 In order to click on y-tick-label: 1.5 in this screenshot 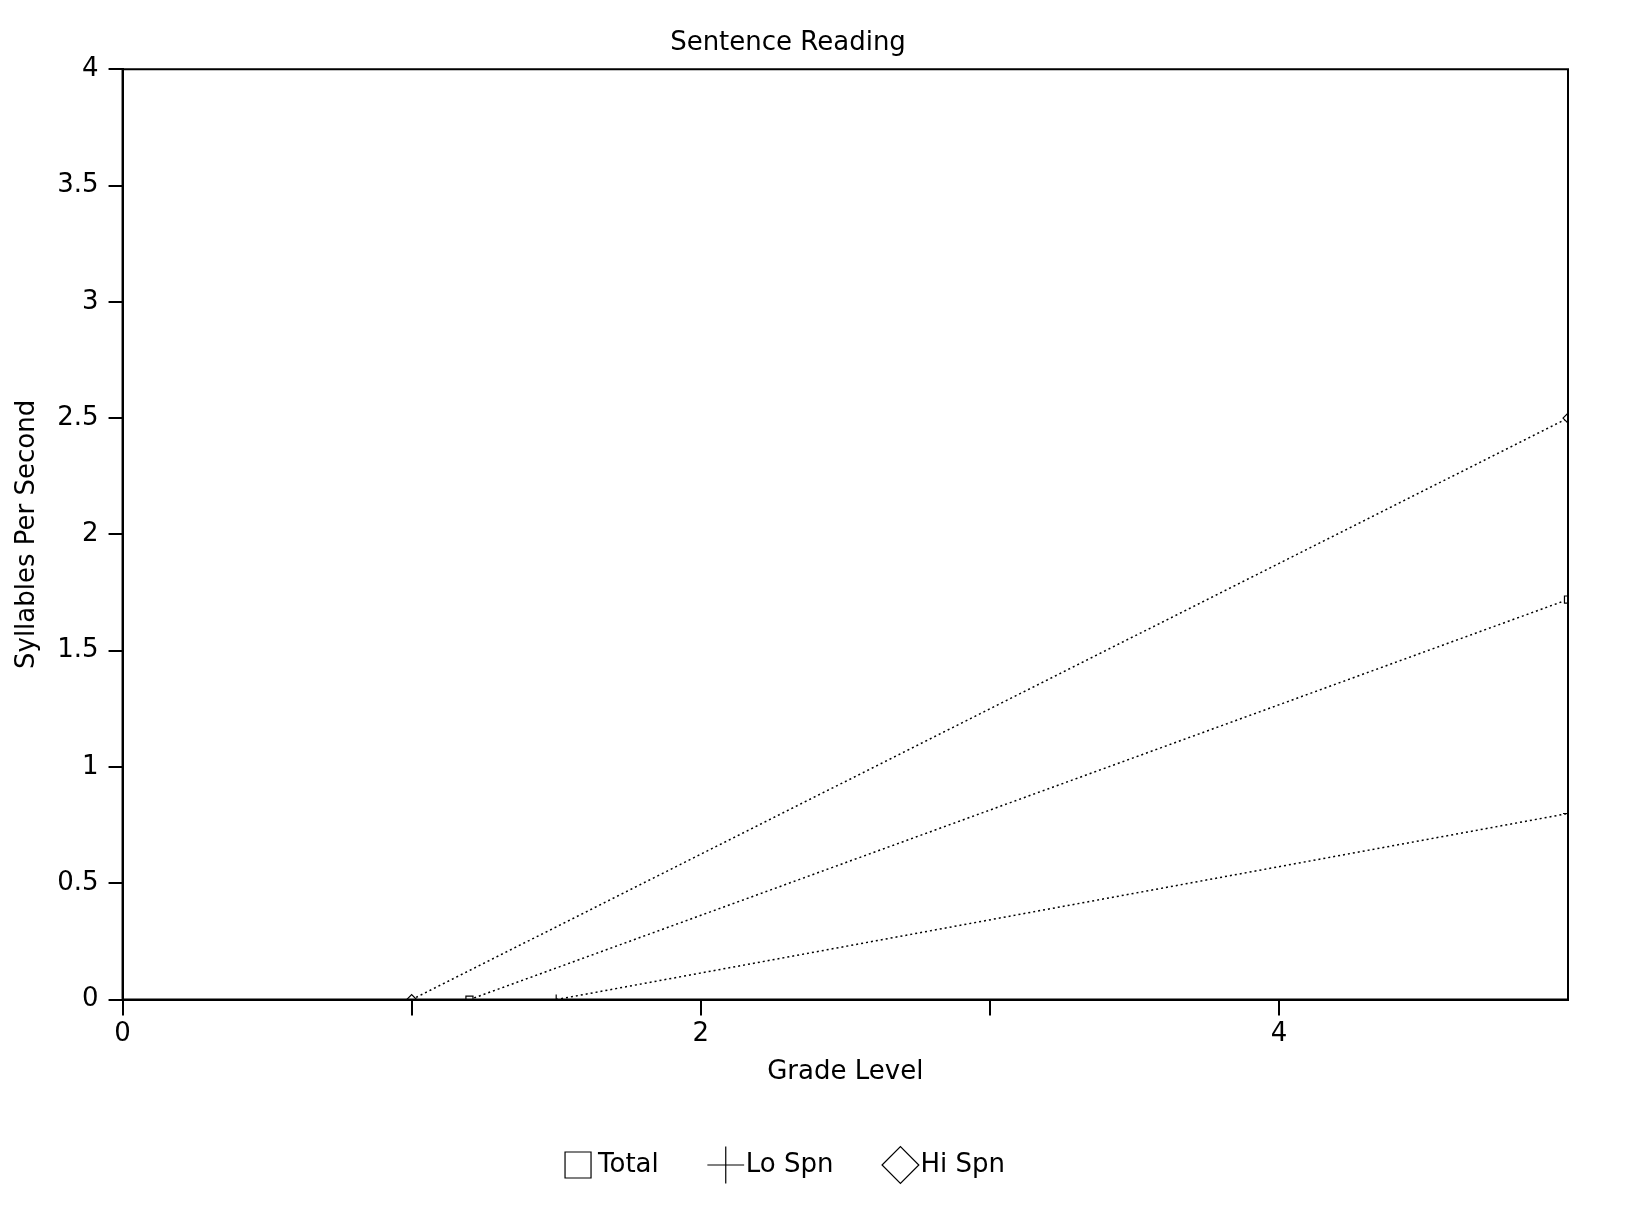, I will do `click(78, 648)`.